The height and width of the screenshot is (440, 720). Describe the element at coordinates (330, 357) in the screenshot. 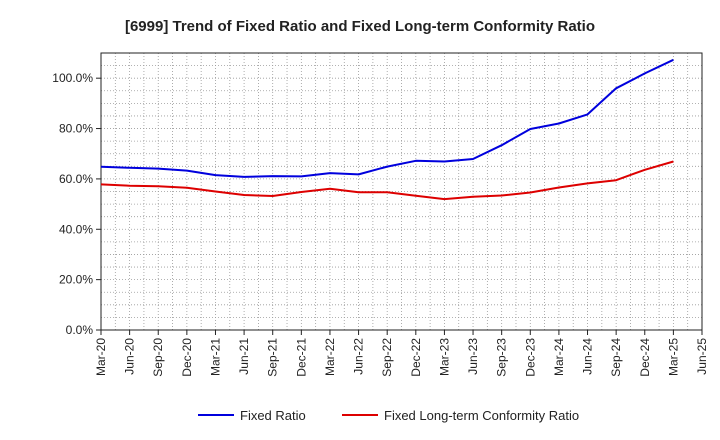

I see `x-tick-label: Mar-22` at that location.